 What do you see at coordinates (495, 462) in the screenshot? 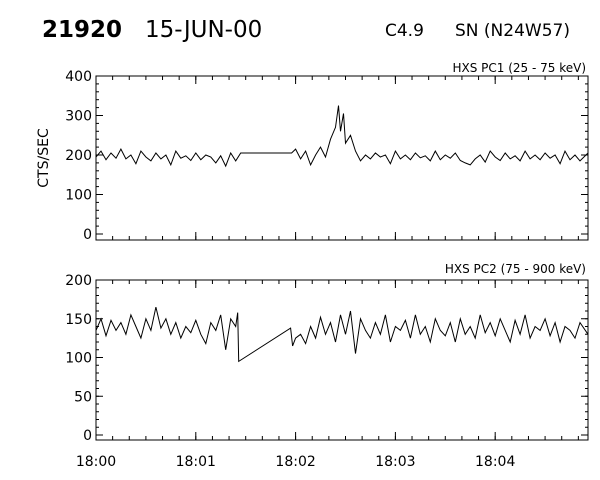
I see `x-tick-label: 18:04` at bounding box center [495, 462].